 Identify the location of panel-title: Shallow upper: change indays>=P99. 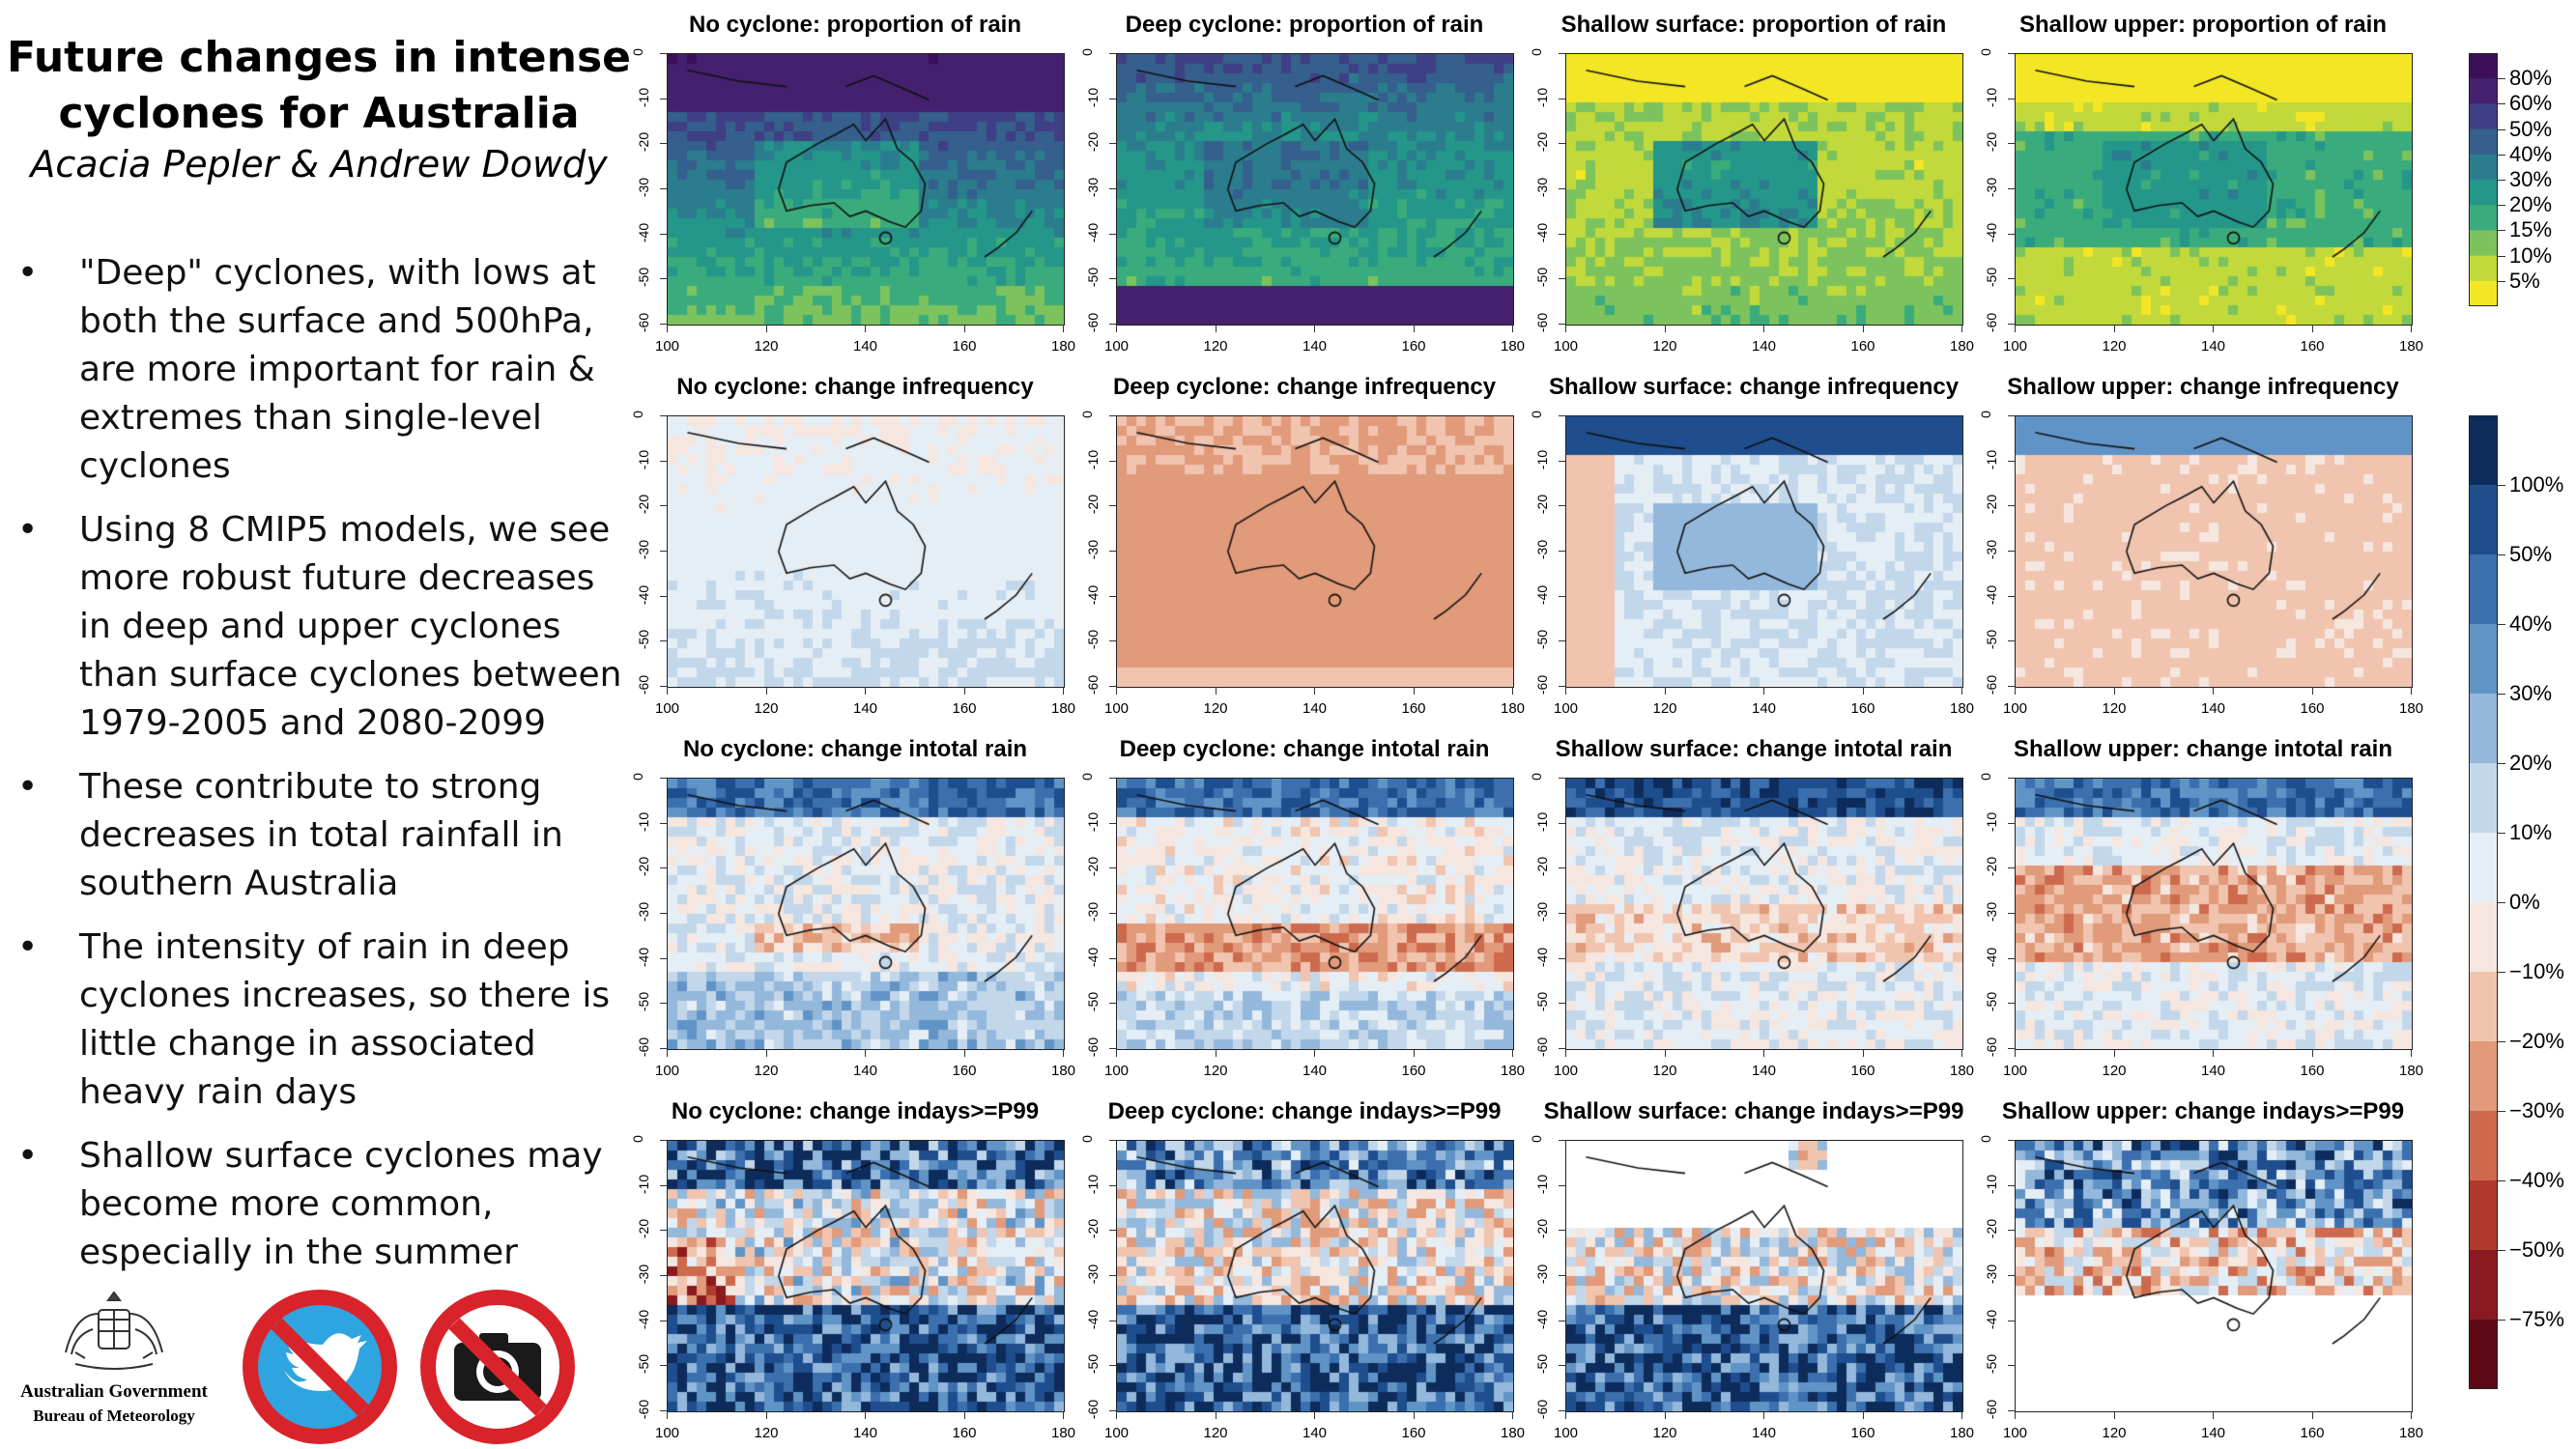
(2203, 1111).